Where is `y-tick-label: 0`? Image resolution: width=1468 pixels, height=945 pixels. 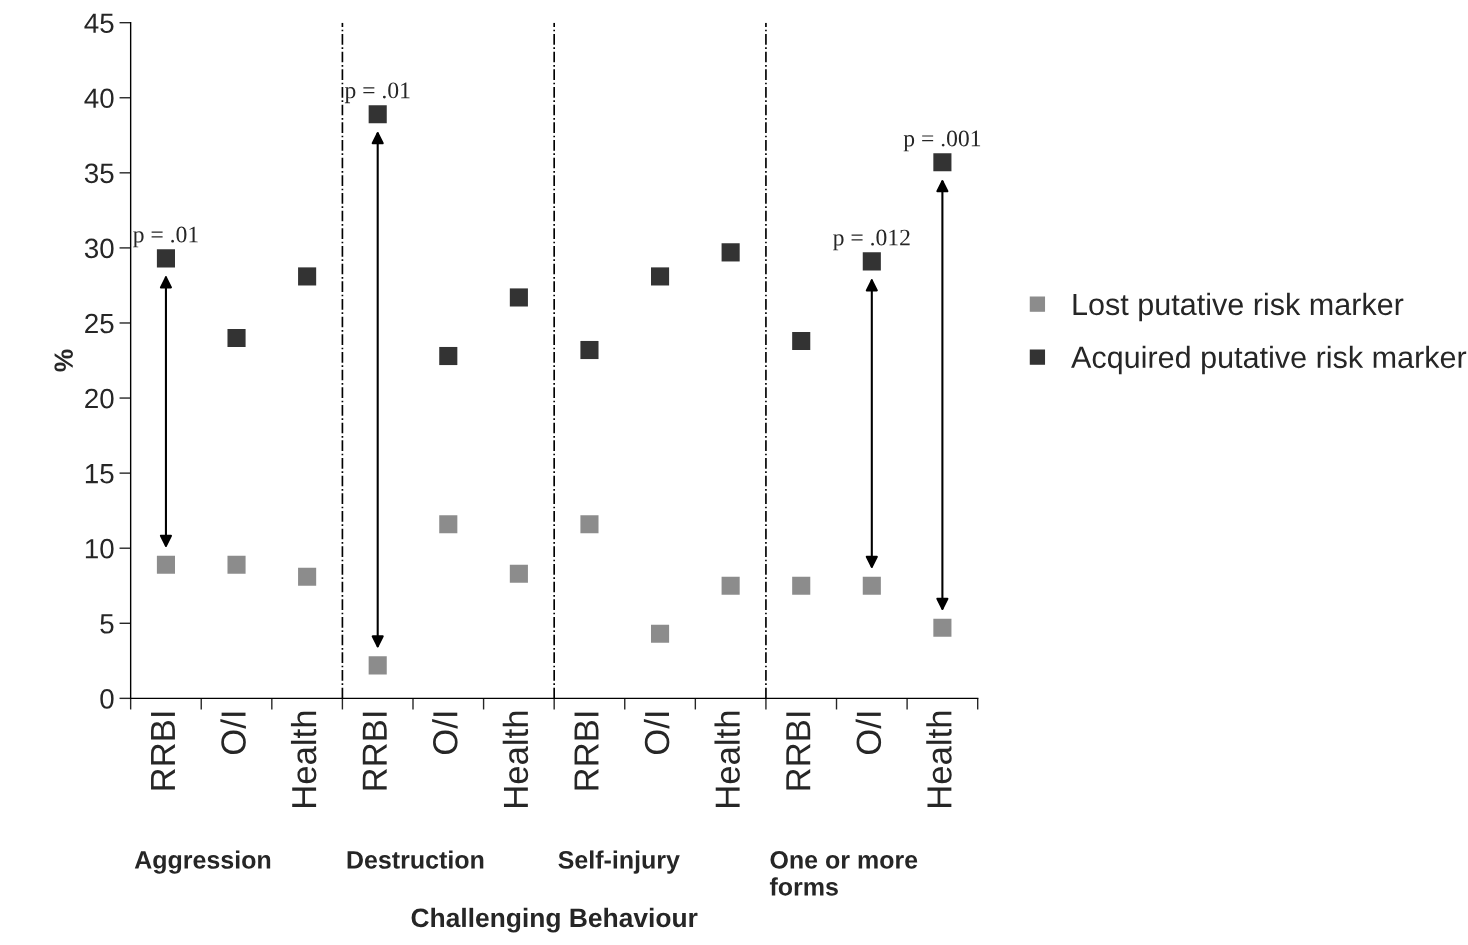 y-tick-label: 0 is located at coordinates (107, 699).